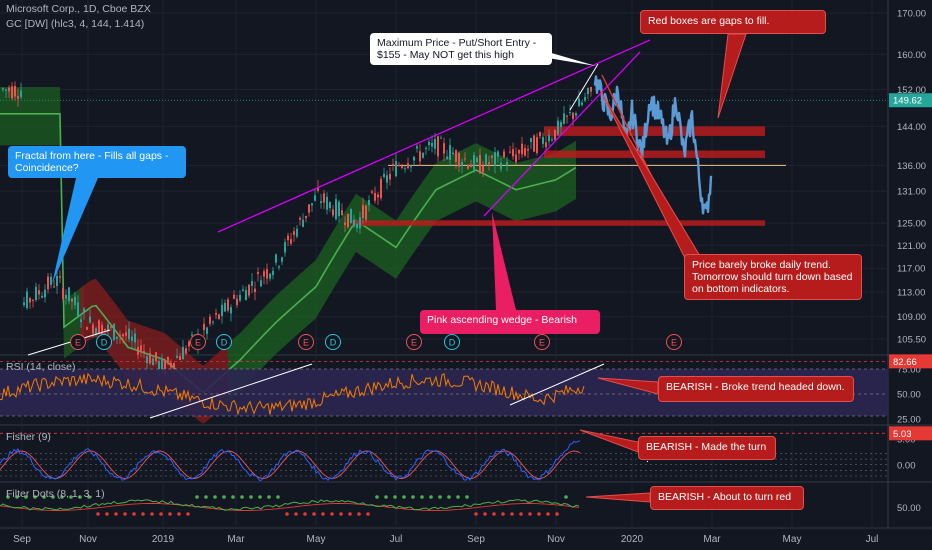 This screenshot has height=550, width=932. I want to click on symbol-title: Microsoft Corp., 1D, Cboe BZX, so click(78, 9).